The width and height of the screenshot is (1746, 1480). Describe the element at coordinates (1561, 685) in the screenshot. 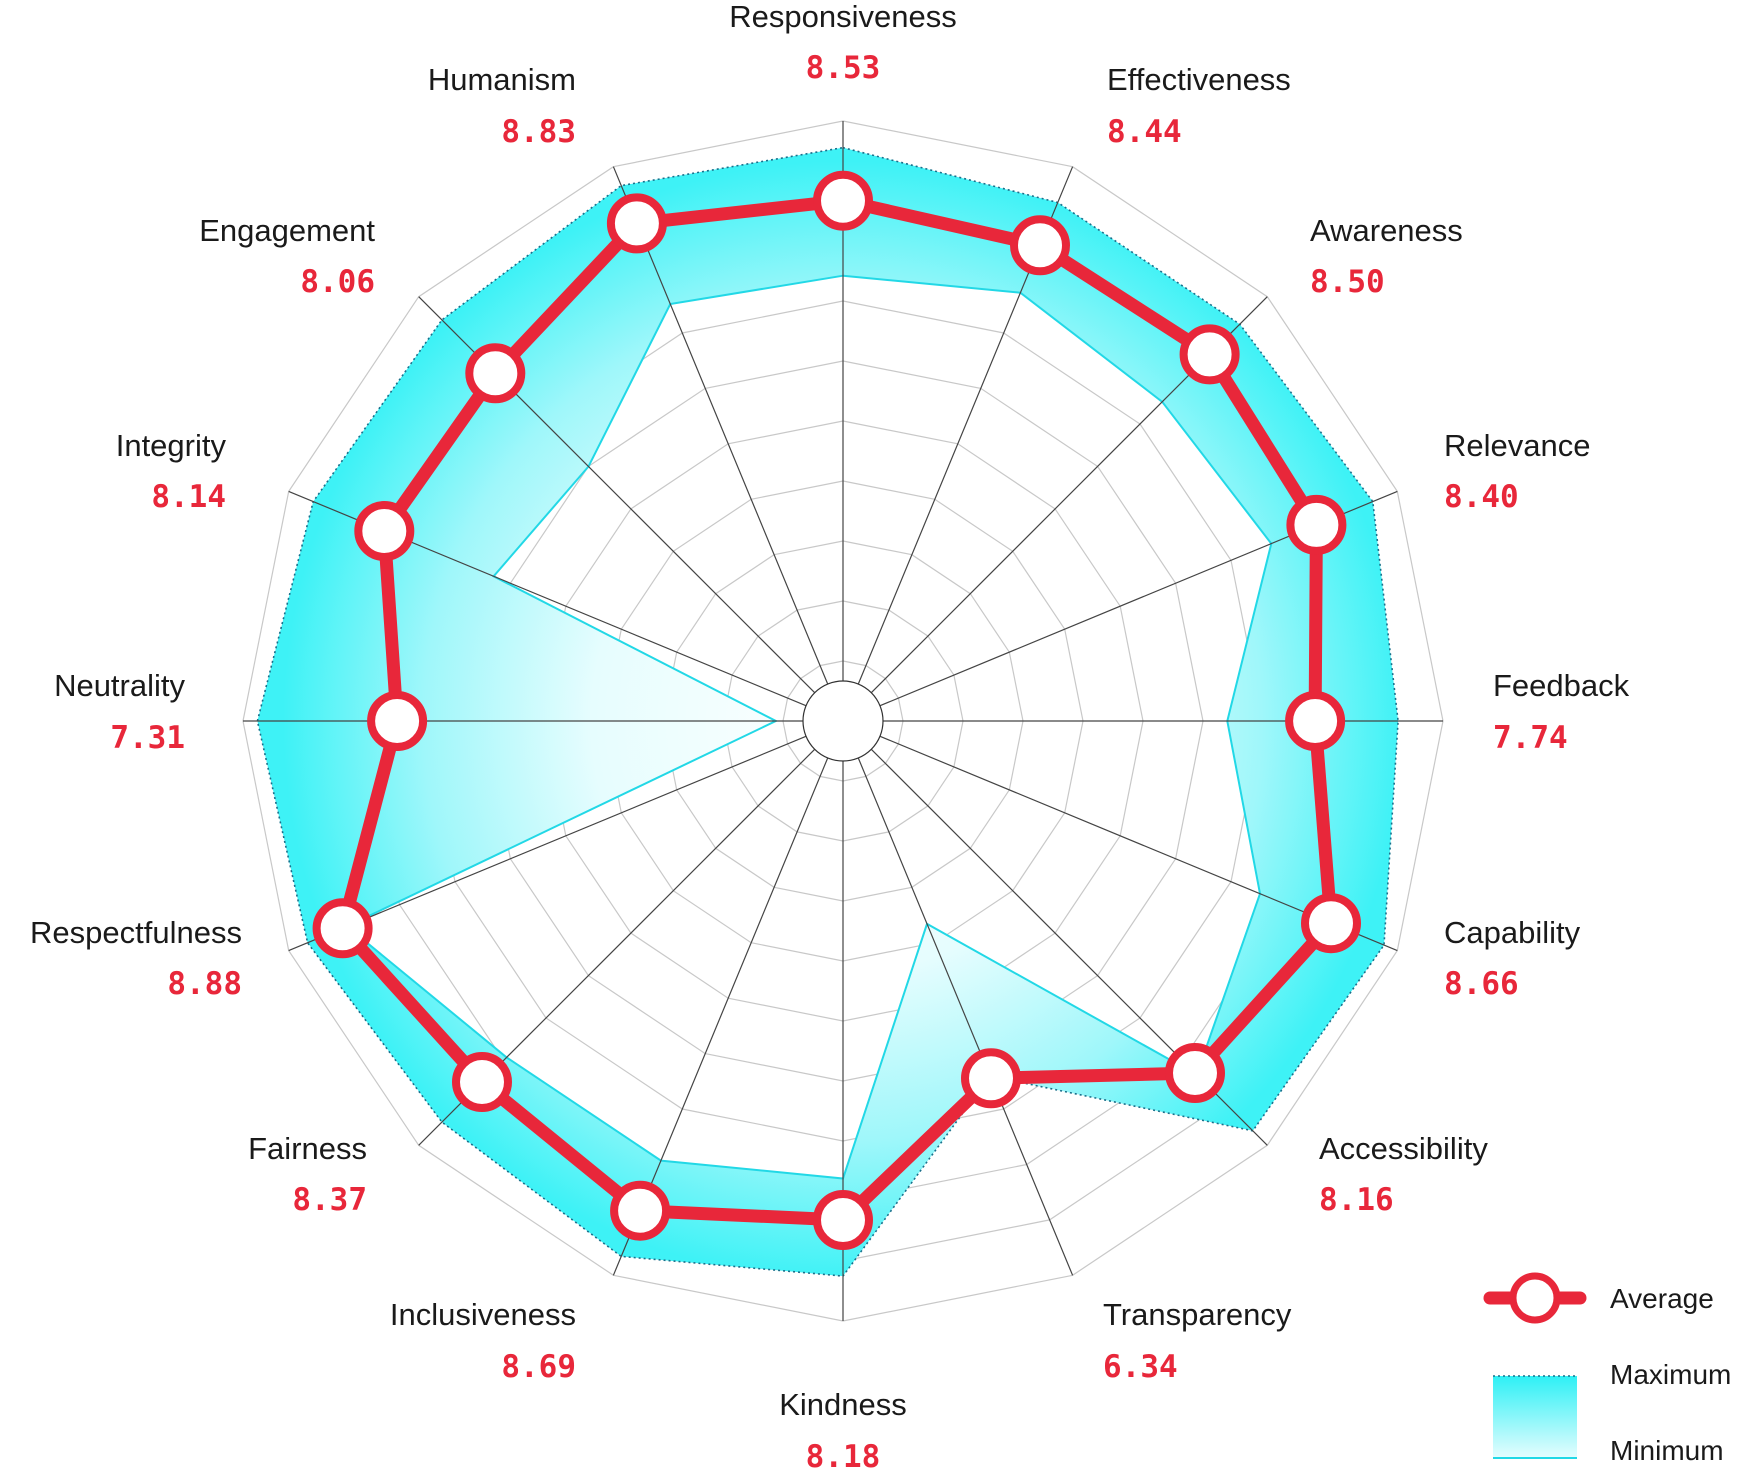

I see `axis-label-feedback: Feedback` at that location.